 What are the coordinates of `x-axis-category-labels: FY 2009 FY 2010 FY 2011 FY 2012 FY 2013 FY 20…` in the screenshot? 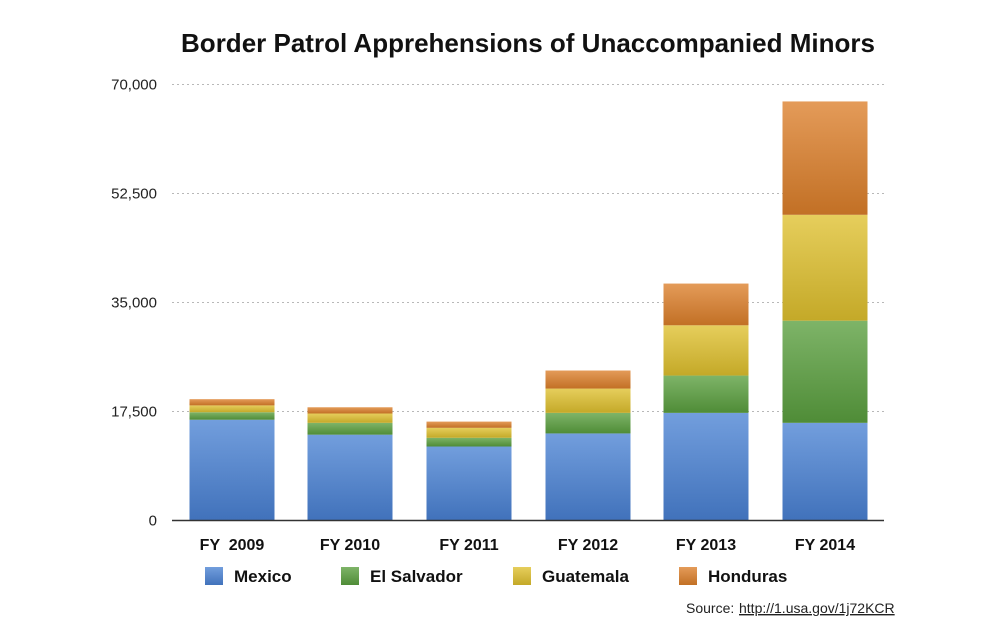 It's located at (528, 545).